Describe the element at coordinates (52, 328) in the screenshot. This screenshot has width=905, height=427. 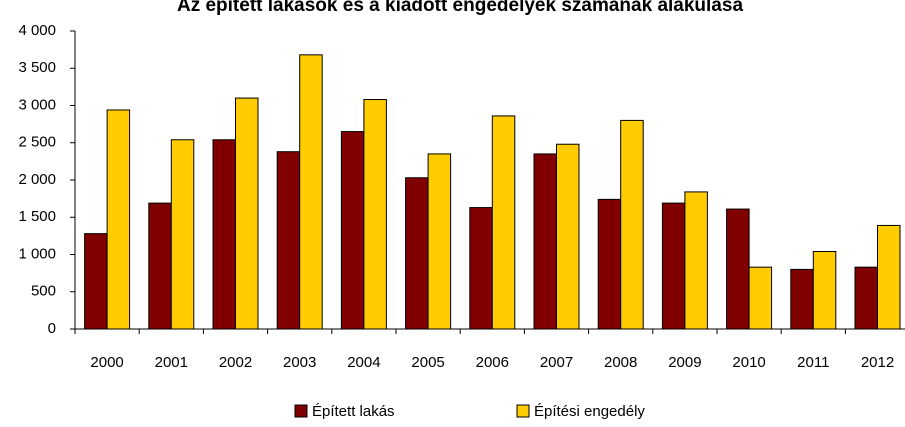
I see `y-tick-label: 0` at that location.